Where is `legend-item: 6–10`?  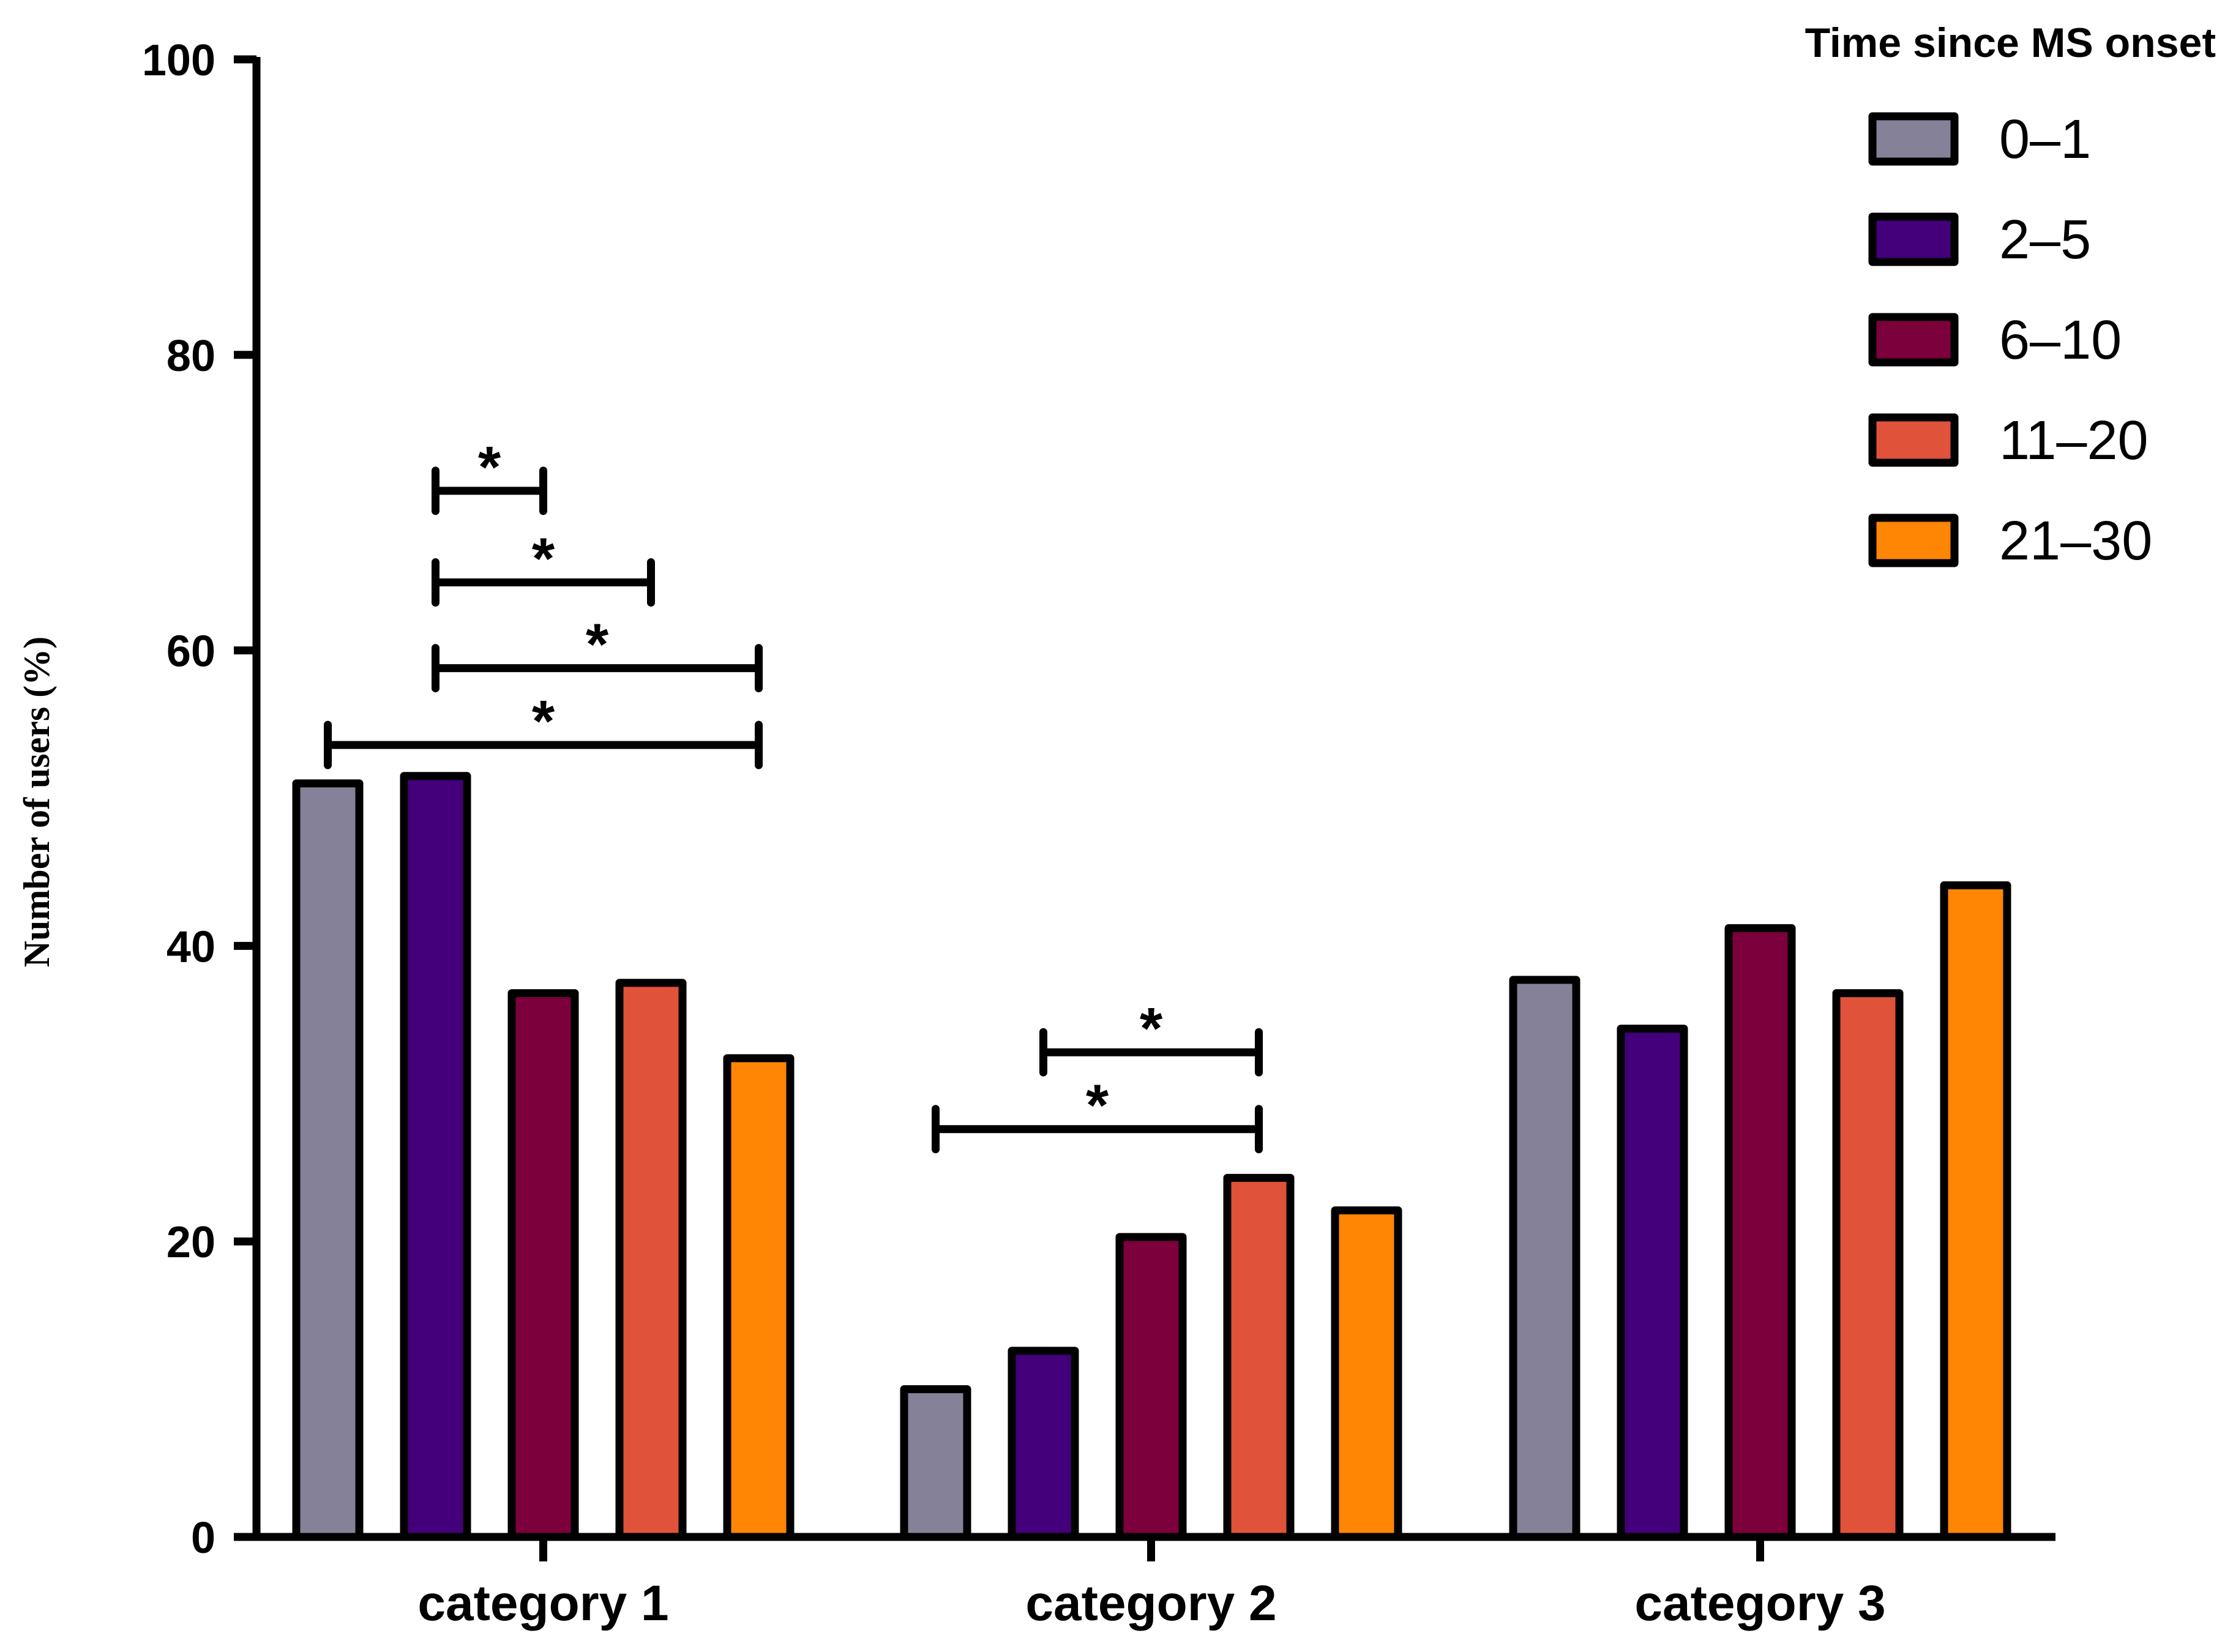 legend-item: 6–10 is located at coordinates (1995, 340).